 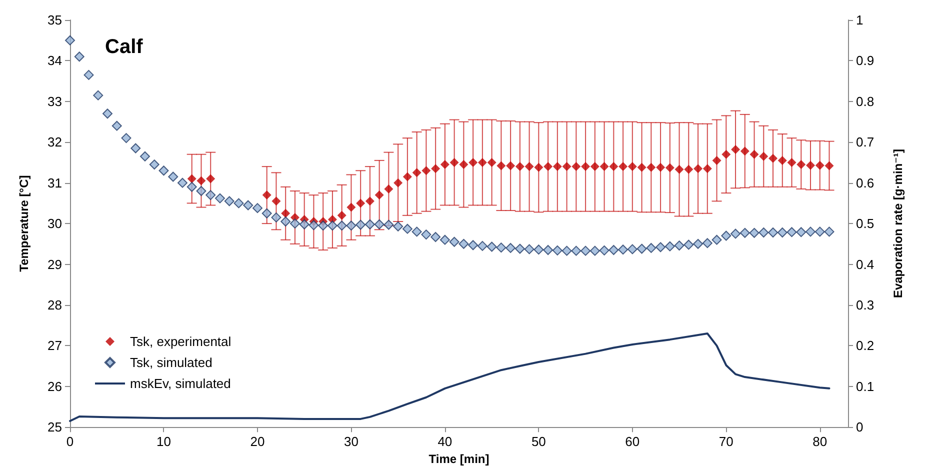 What do you see at coordinates (632, 442) in the screenshot?
I see `x-tick-label: 60` at bounding box center [632, 442].